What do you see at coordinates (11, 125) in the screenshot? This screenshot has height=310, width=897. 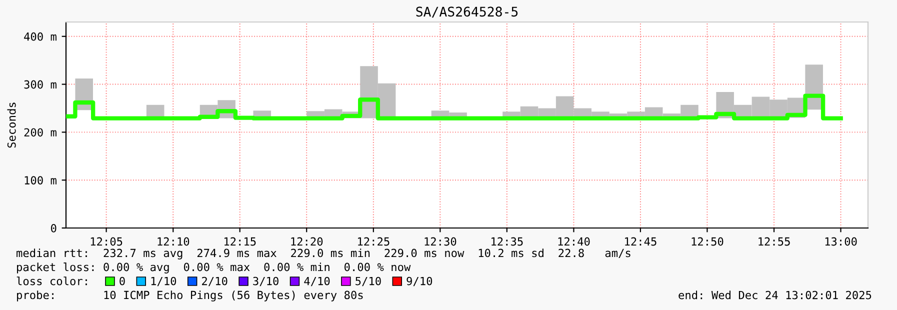 I see `y-axis-title: Seconds` at bounding box center [11, 125].